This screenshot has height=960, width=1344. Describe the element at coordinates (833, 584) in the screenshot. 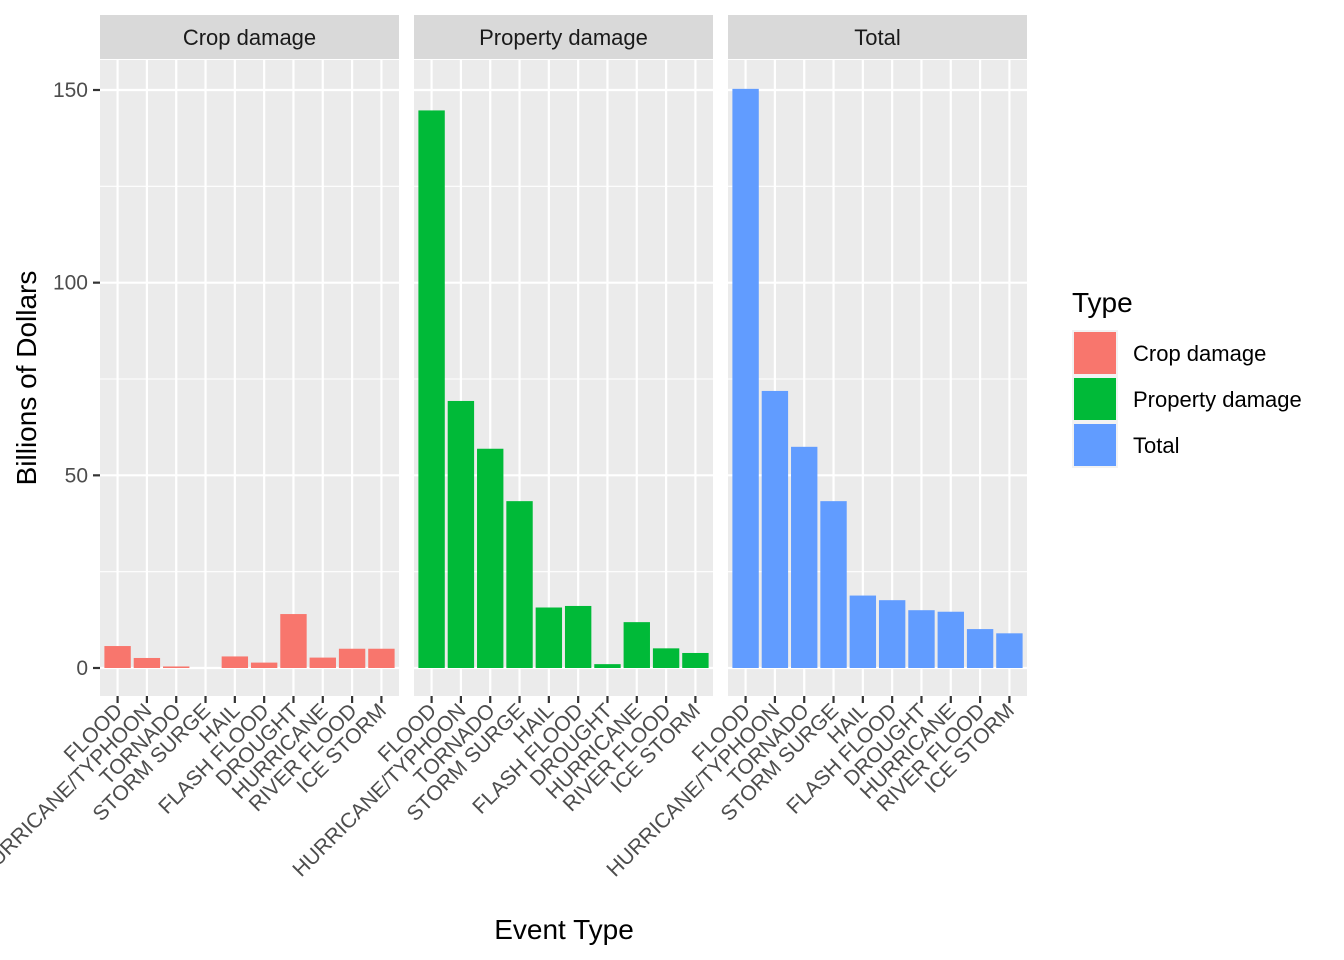

I see `bar-total-storm-surge` at that location.